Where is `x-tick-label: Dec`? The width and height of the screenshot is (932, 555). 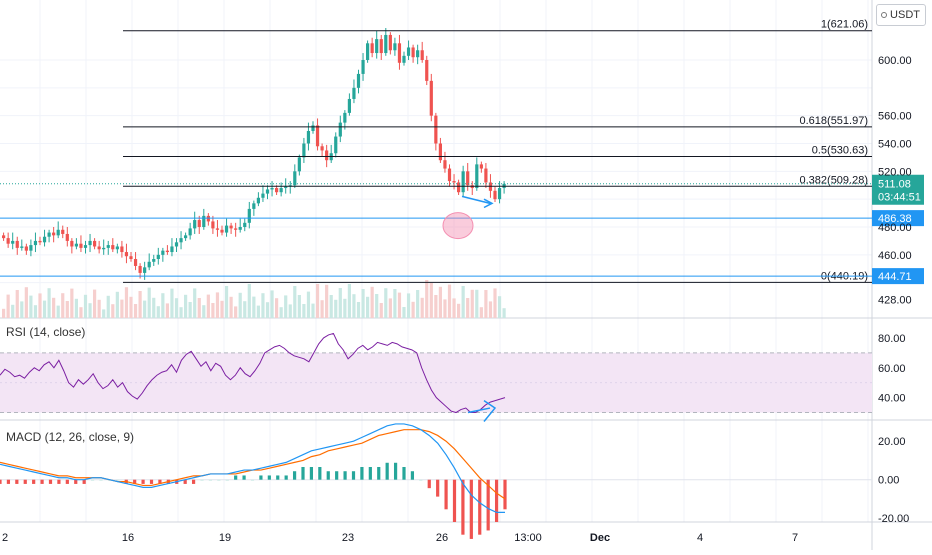 x-tick-label: Dec is located at coordinates (600, 538).